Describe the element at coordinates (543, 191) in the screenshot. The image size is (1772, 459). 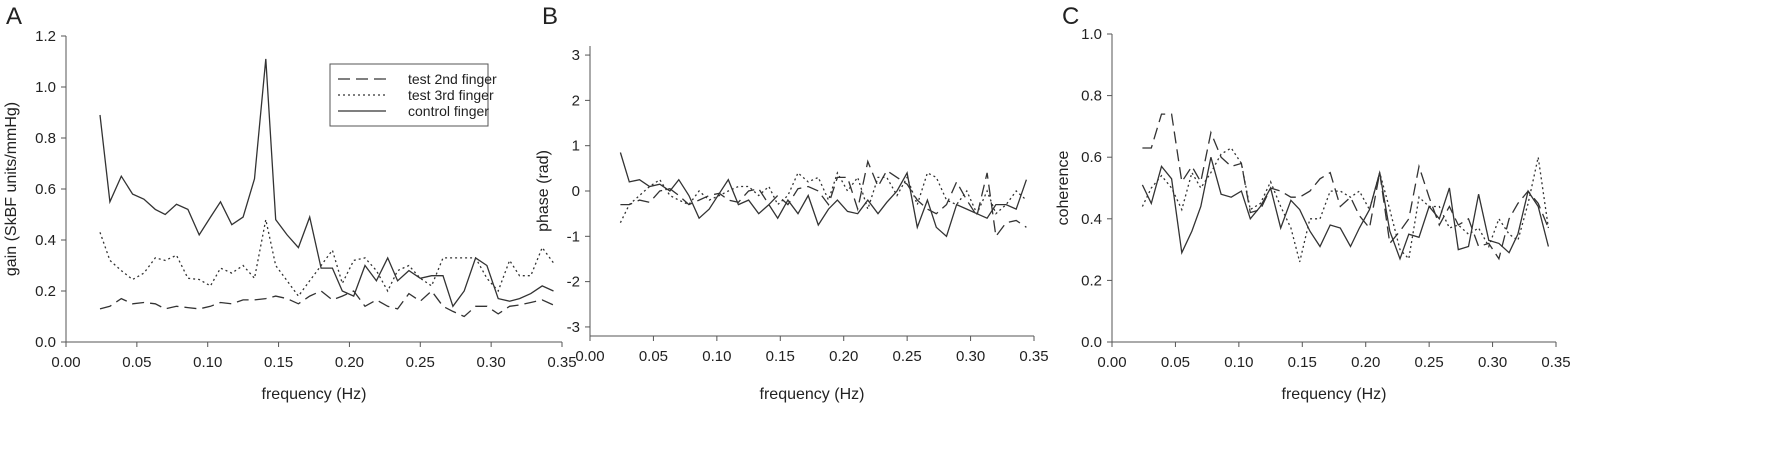
I see `y-axis-label: phase (rad)` at that location.